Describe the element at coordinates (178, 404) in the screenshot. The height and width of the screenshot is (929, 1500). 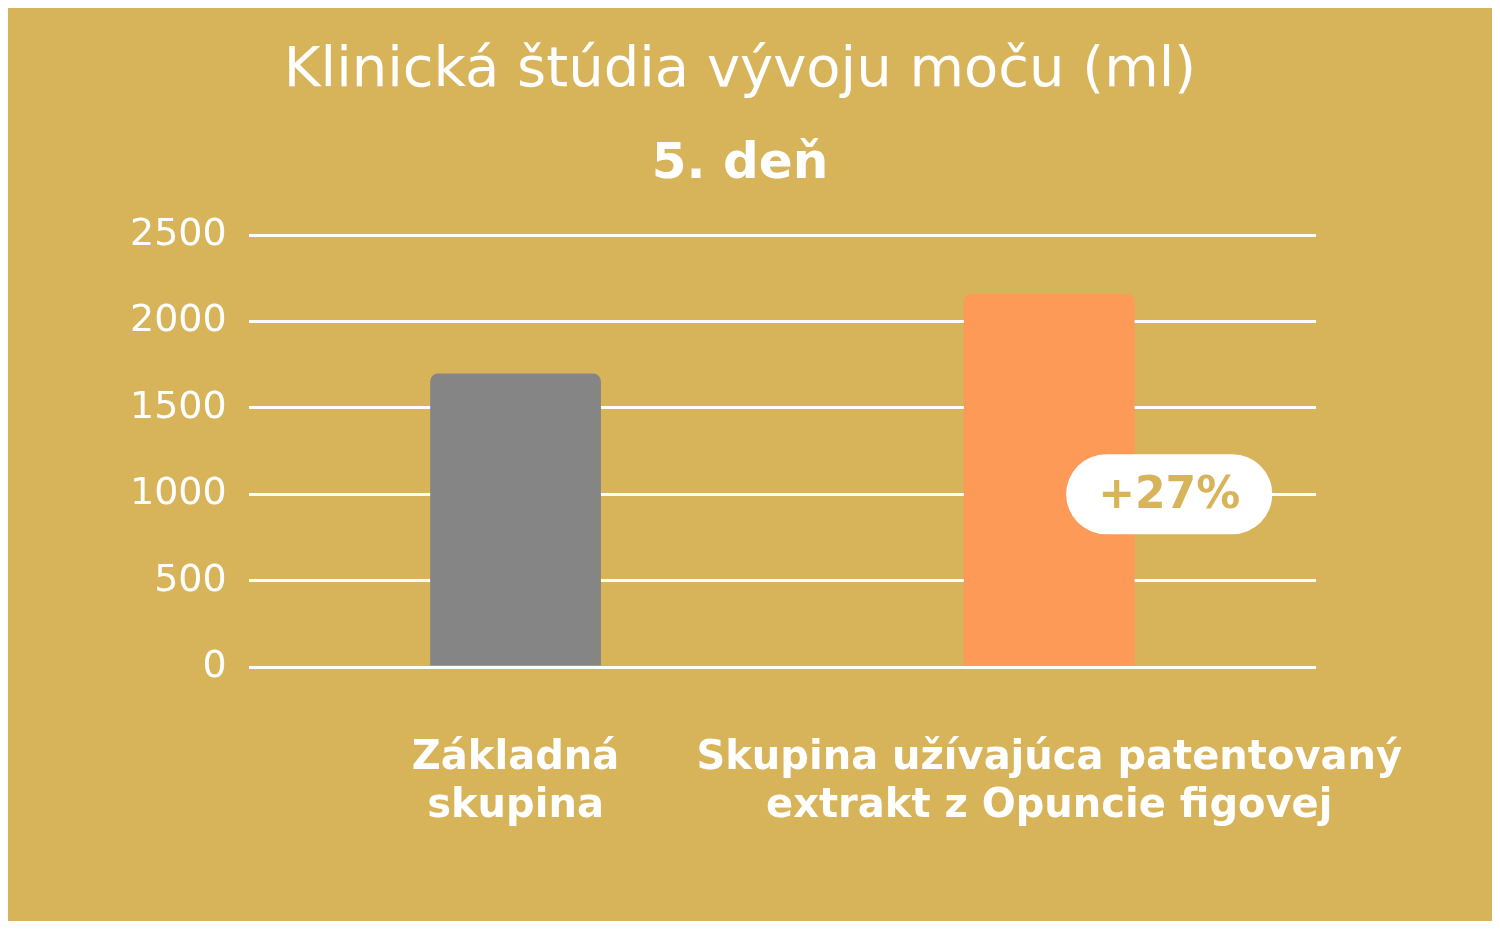
I see `y-tick-label: 1500` at that location.